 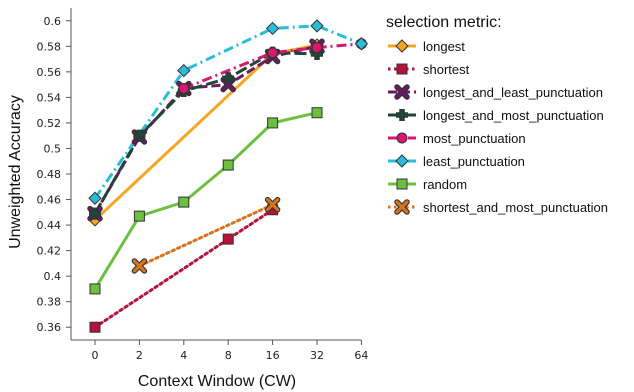 I want to click on data-point-longest-and-least-punctuation, so click(x=228, y=84).